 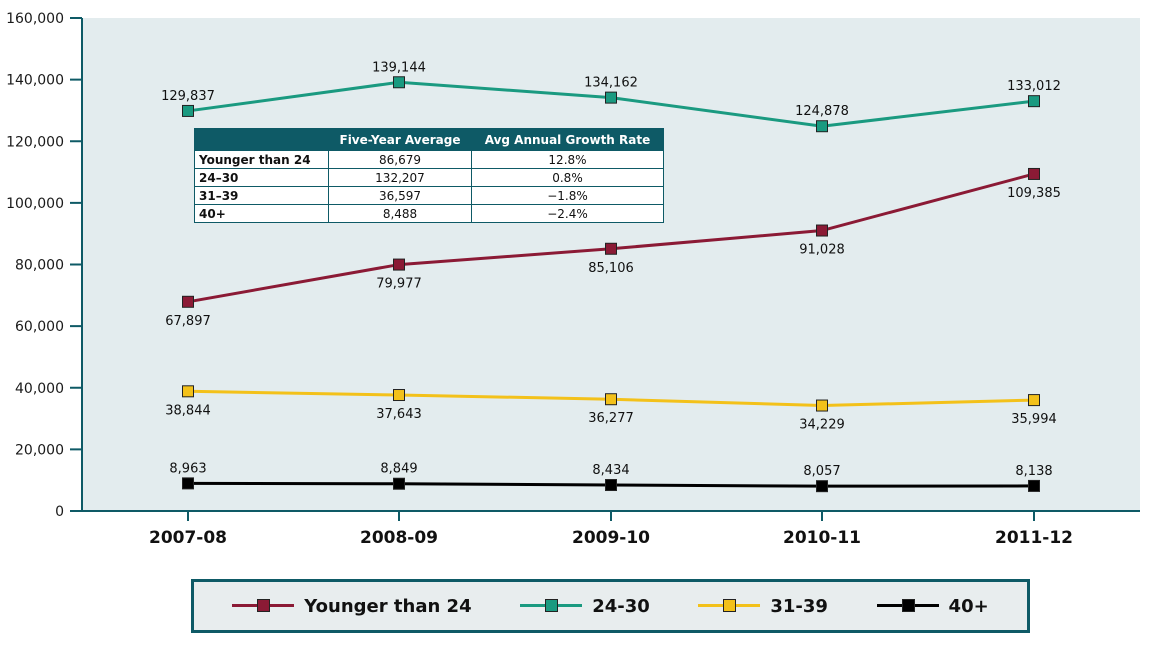 What do you see at coordinates (39, 266) in the screenshot?
I see `y-tick-label: 80,000` at bounding box center [39, 266].